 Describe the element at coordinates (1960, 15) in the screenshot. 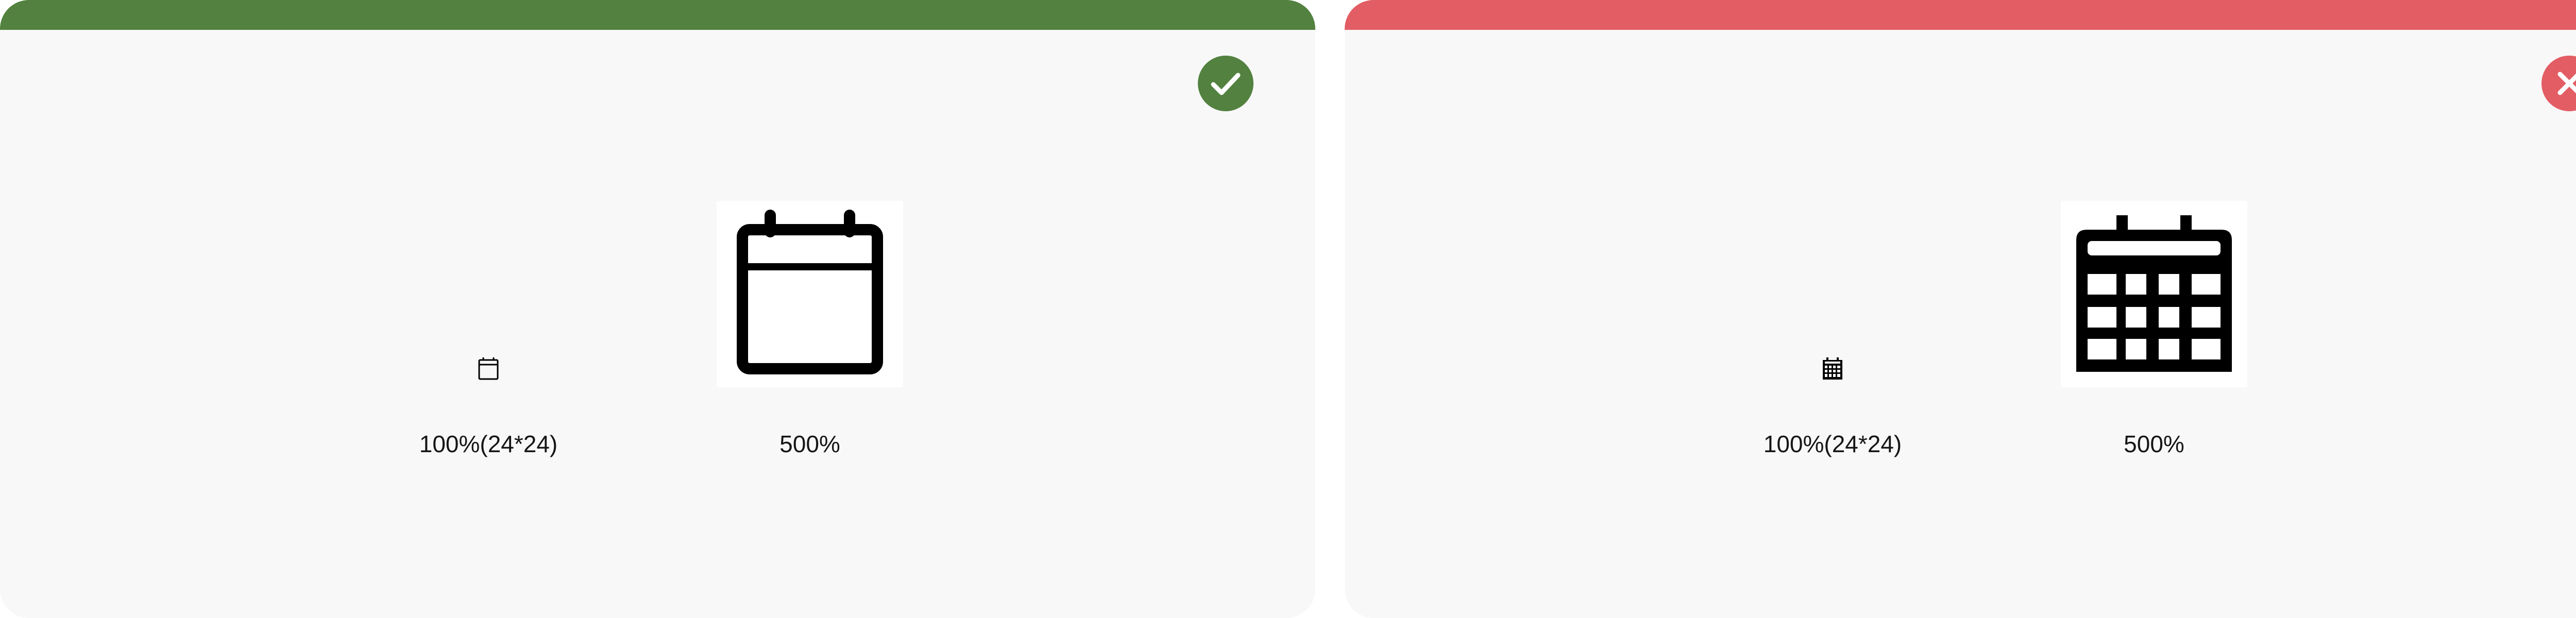

I see `incorrect-accent-bar` at that location.